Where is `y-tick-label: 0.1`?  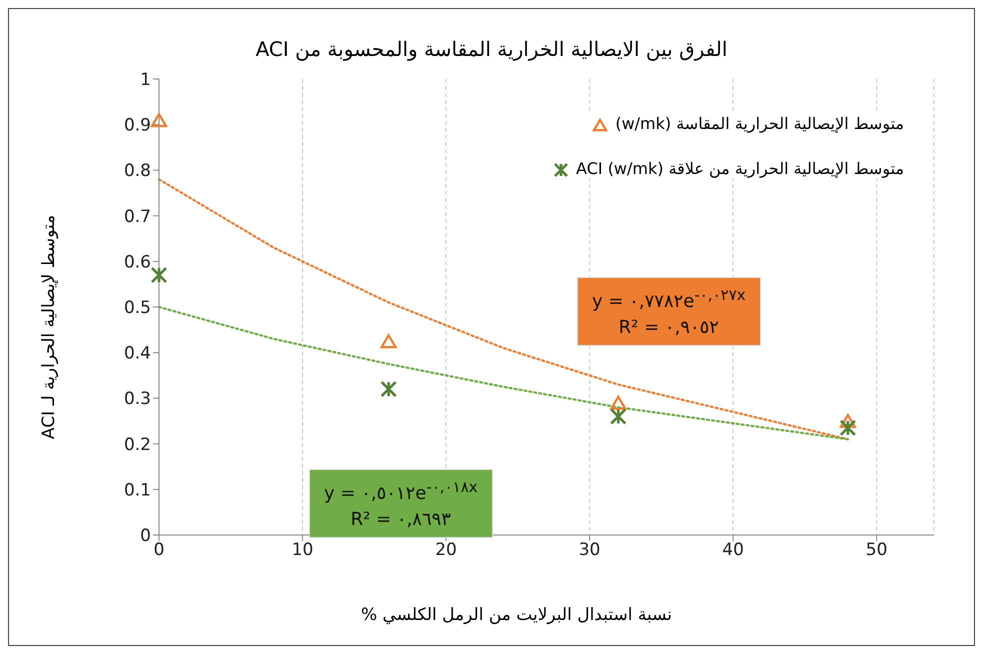
y-tick-label: 0.1 is located at coordinates (137, 490).